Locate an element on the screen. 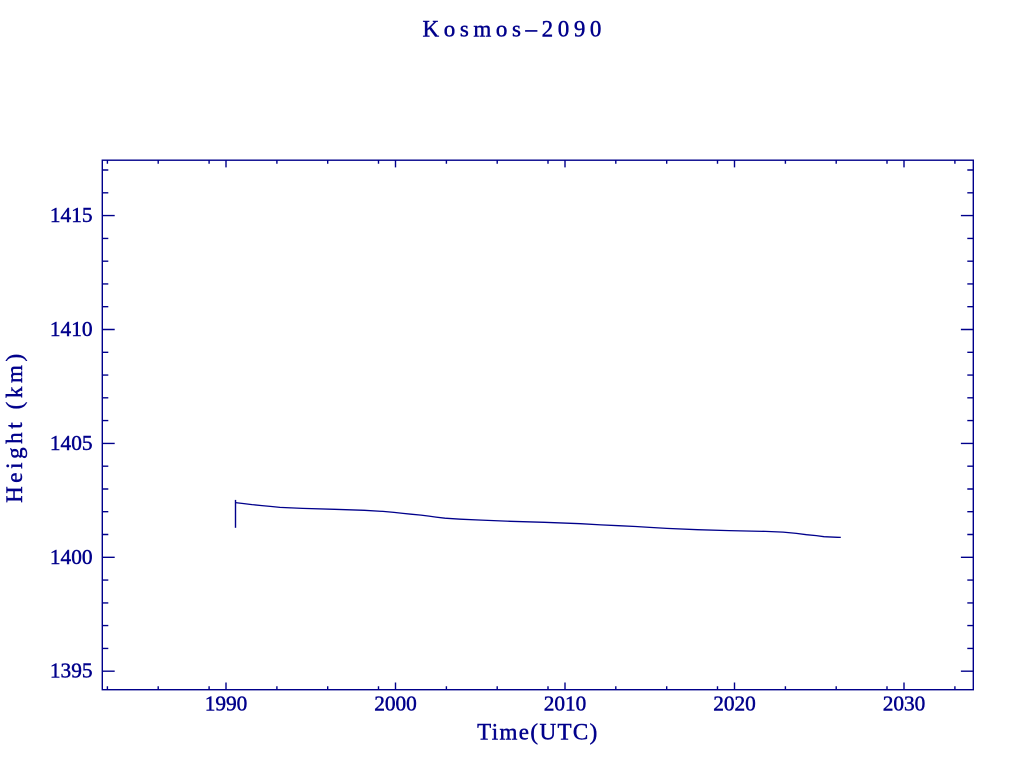  svg-text: 1405 is located at coordinates (71, 443).